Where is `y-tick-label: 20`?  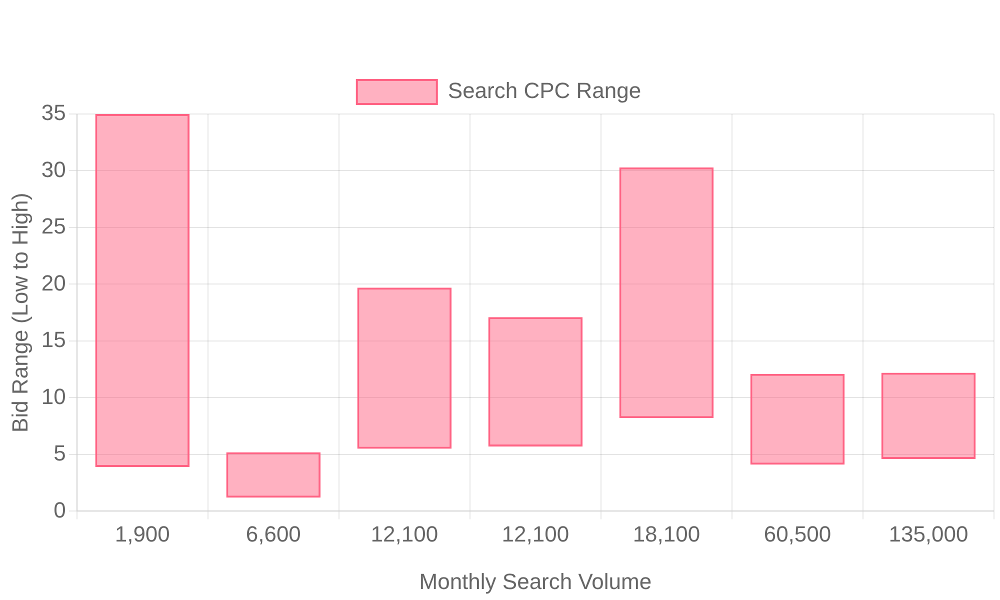
y-tick-label: 20 is located at coordinates (53, 283).